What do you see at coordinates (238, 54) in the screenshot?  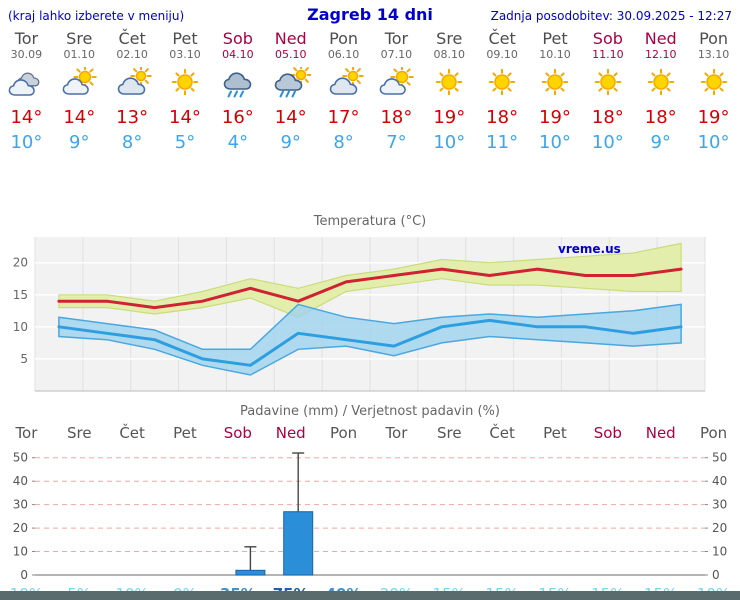 I see `day-date: 04.10` at bounding box center [238, 54].